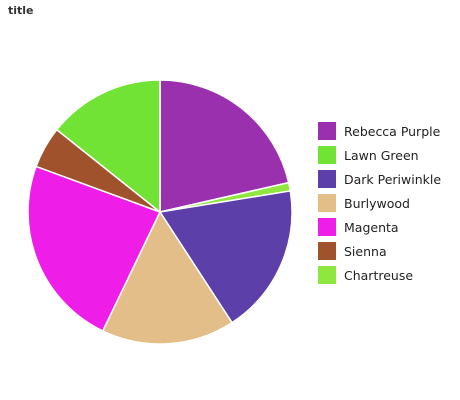 The width and height of the screenshot is (460, 400). What do you see at coordinates (388, 251) in the screenshot?
I see `legend-item: Sienna` at bounding box center [388, 251].